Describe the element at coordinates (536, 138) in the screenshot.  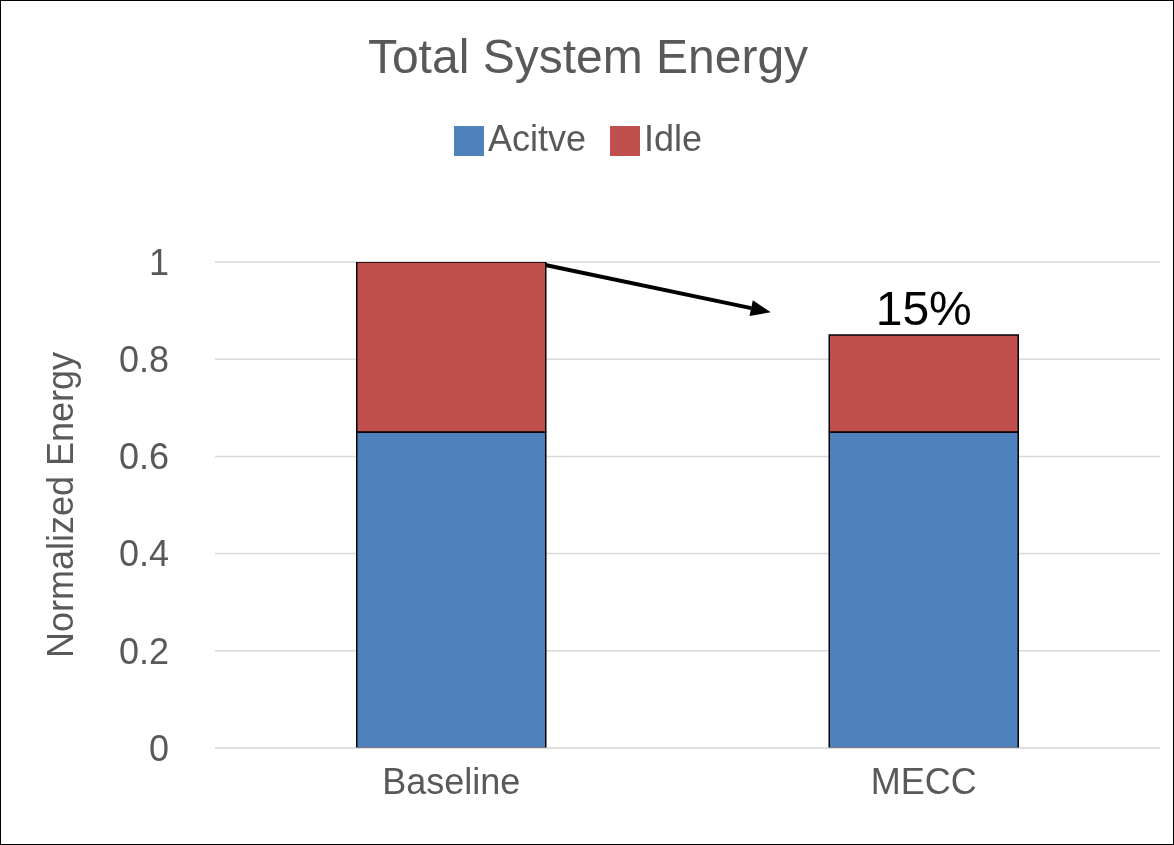
I see `legend-label: Acitve` at that location.